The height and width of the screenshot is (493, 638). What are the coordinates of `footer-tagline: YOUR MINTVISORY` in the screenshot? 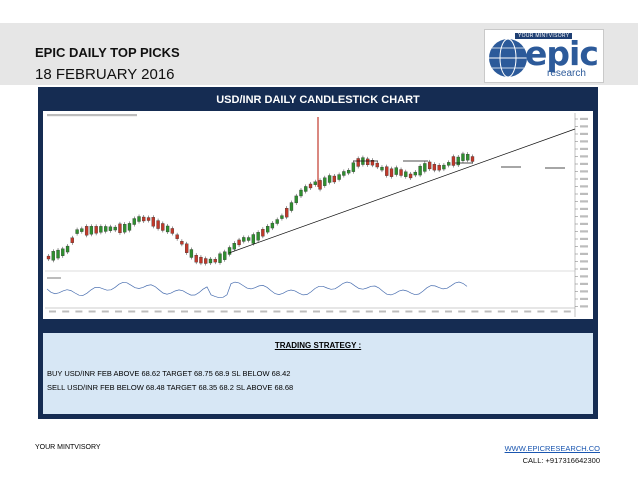 It's located at (68, 447).